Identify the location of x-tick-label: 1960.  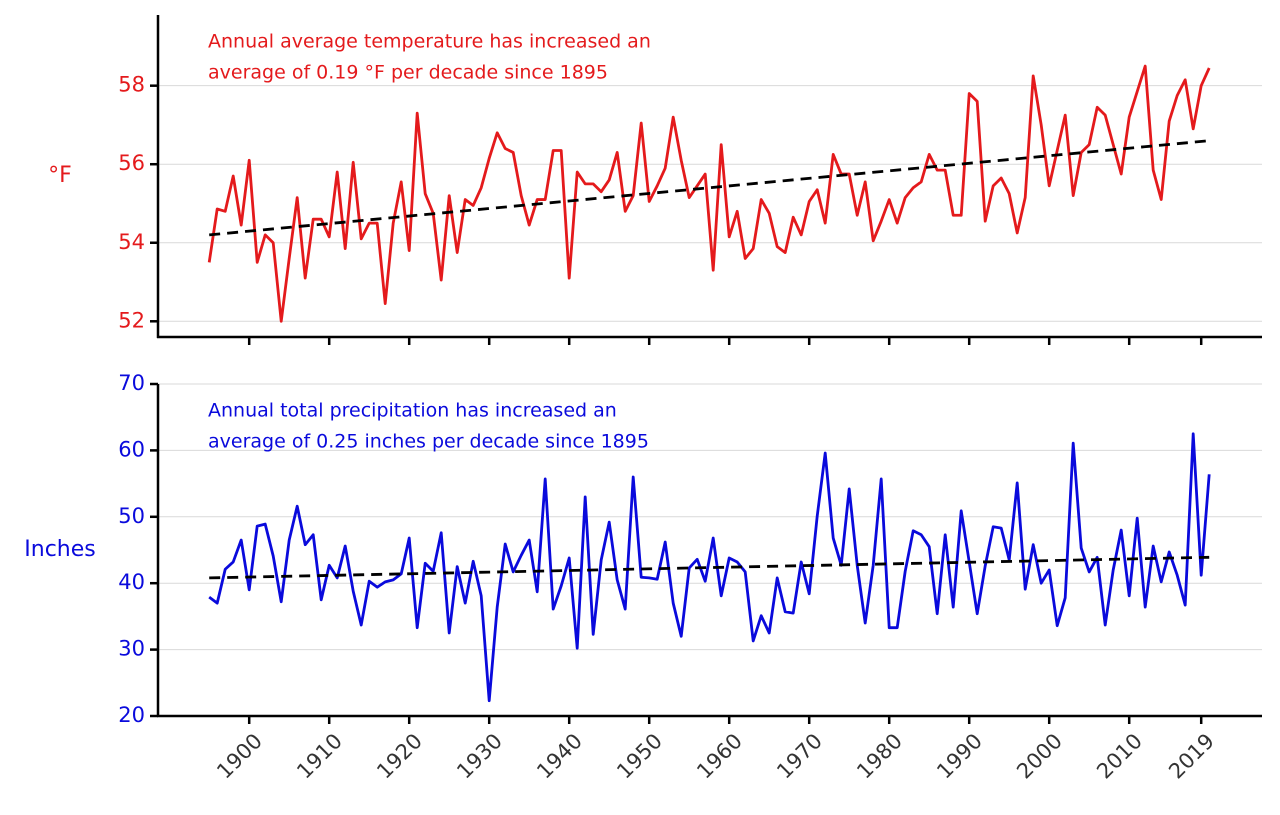
(719, 756).